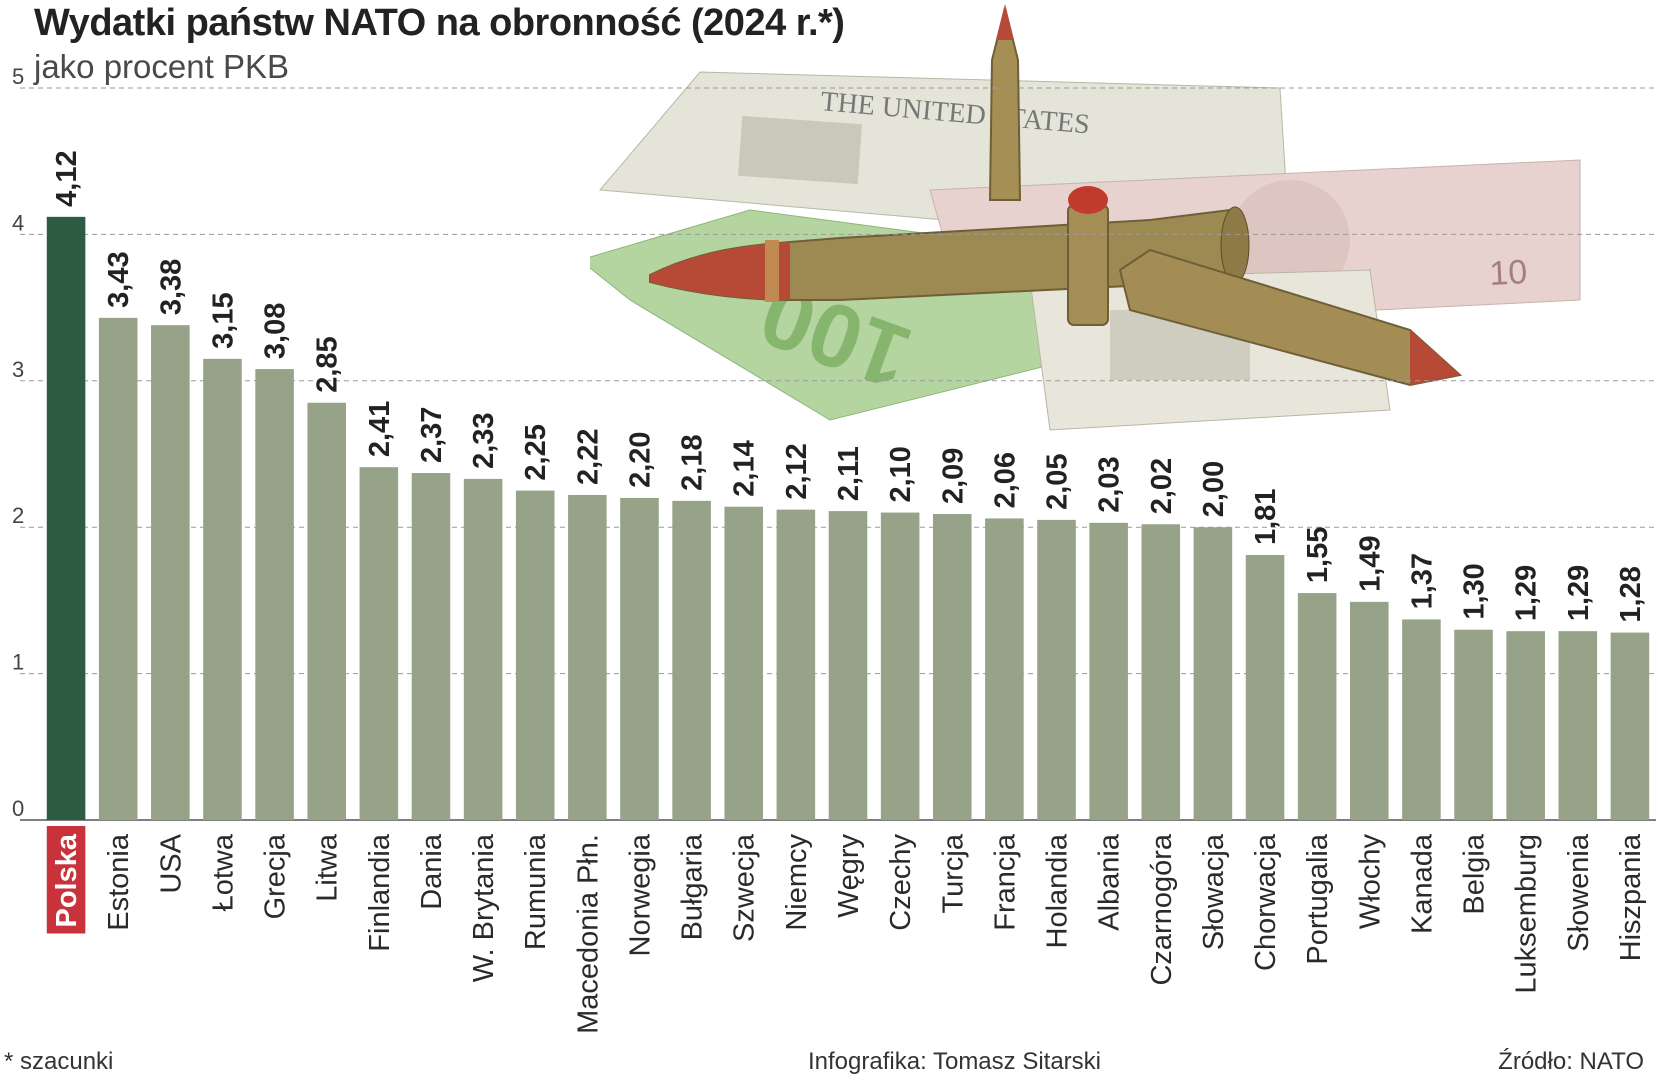  Describe the element at coordinates (18, 369) in the screenshot. I see `y-tick-label: 3` at that location.